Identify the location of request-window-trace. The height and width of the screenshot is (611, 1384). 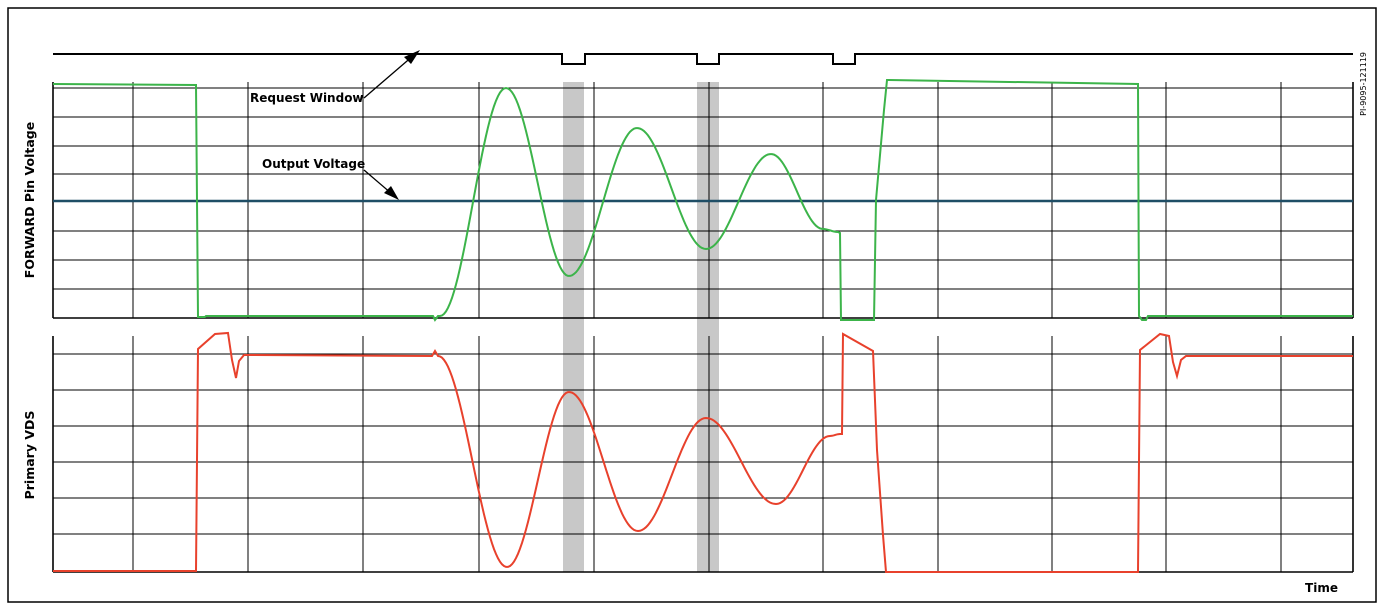
(703, 59).